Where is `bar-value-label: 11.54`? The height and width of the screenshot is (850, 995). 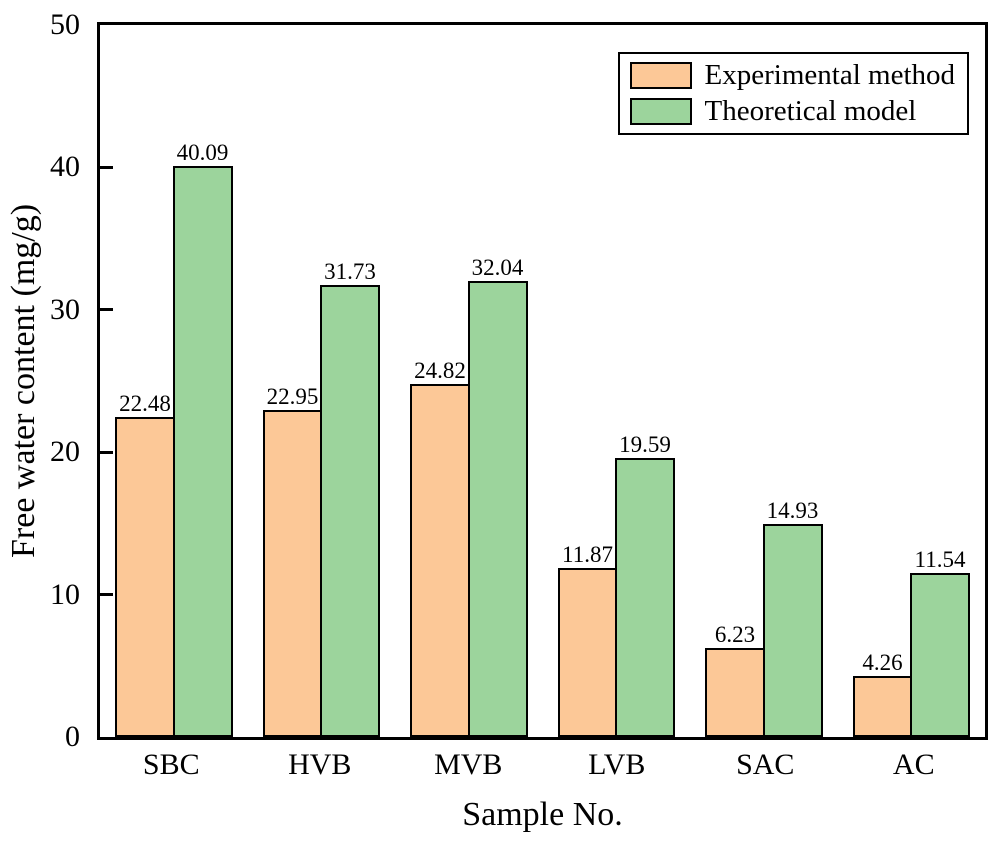 bar-value-label: 11.54 is located at coordinates (940, 559).